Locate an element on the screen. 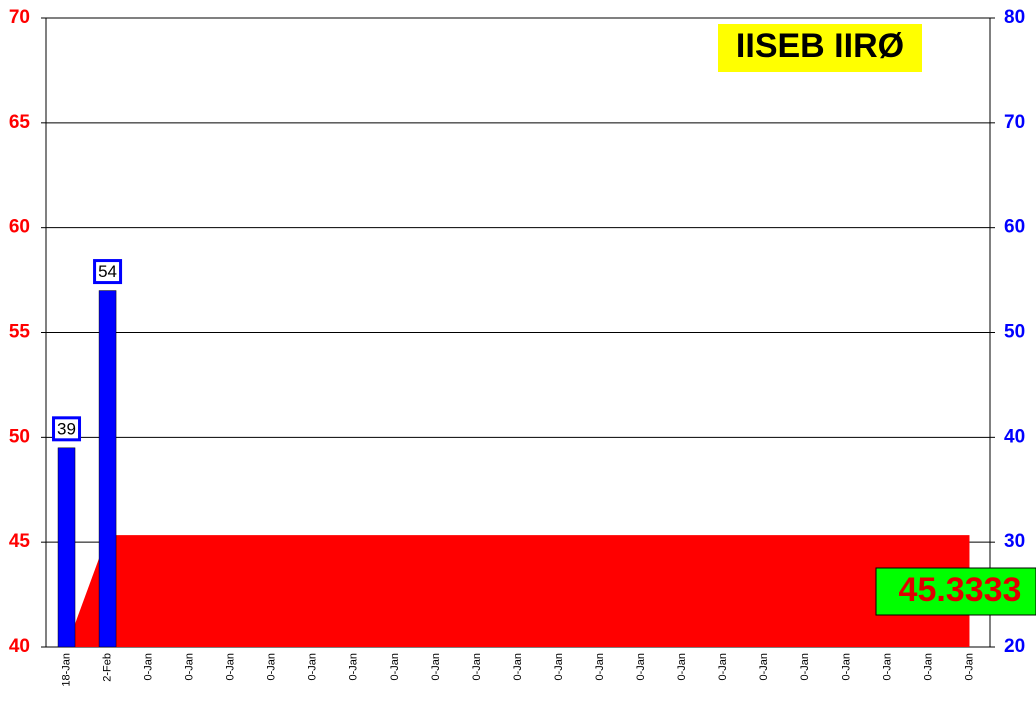  y-tick-label: 55 is located at coordinates (20, 332).